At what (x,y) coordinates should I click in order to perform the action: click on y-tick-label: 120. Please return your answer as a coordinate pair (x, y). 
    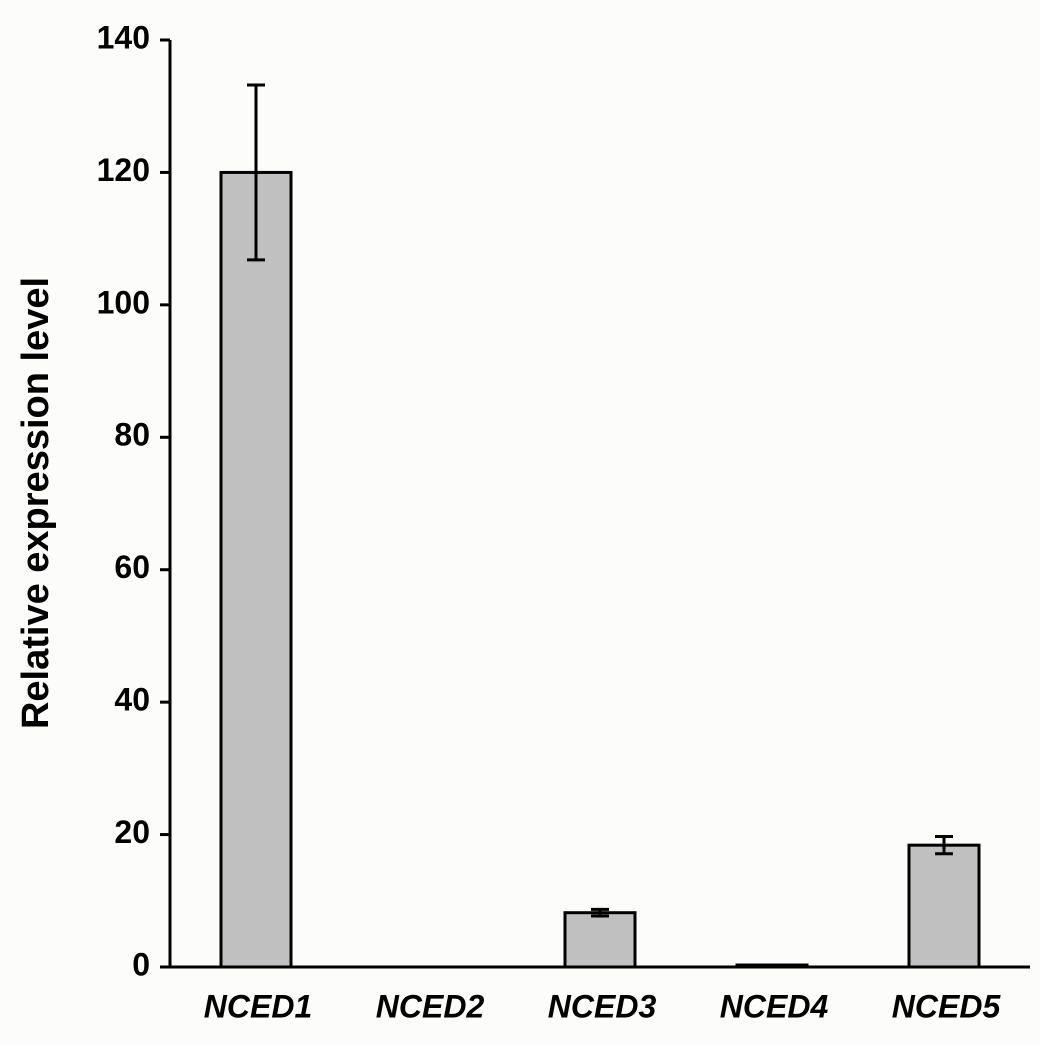
    Looking at the image, I should click on (123, 170).